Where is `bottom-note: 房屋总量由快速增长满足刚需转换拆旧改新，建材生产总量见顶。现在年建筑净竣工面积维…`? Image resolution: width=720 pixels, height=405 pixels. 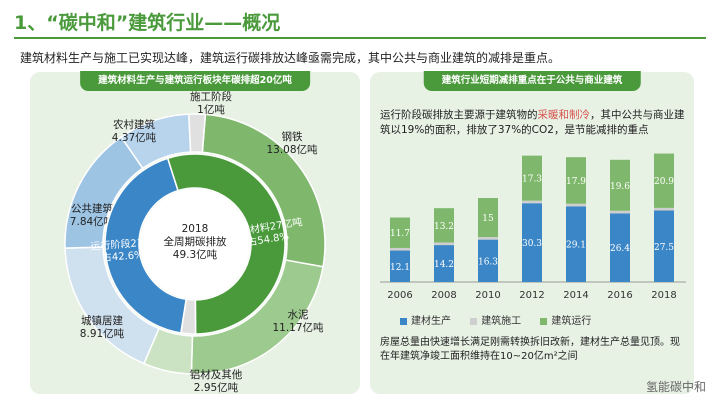
bottom-note: 房屋总量由快速增长满足刚需转换拆旧改新，建材生产总量见顶。现在年建筑净竣工面积维… is located at coordinates (530, 349).